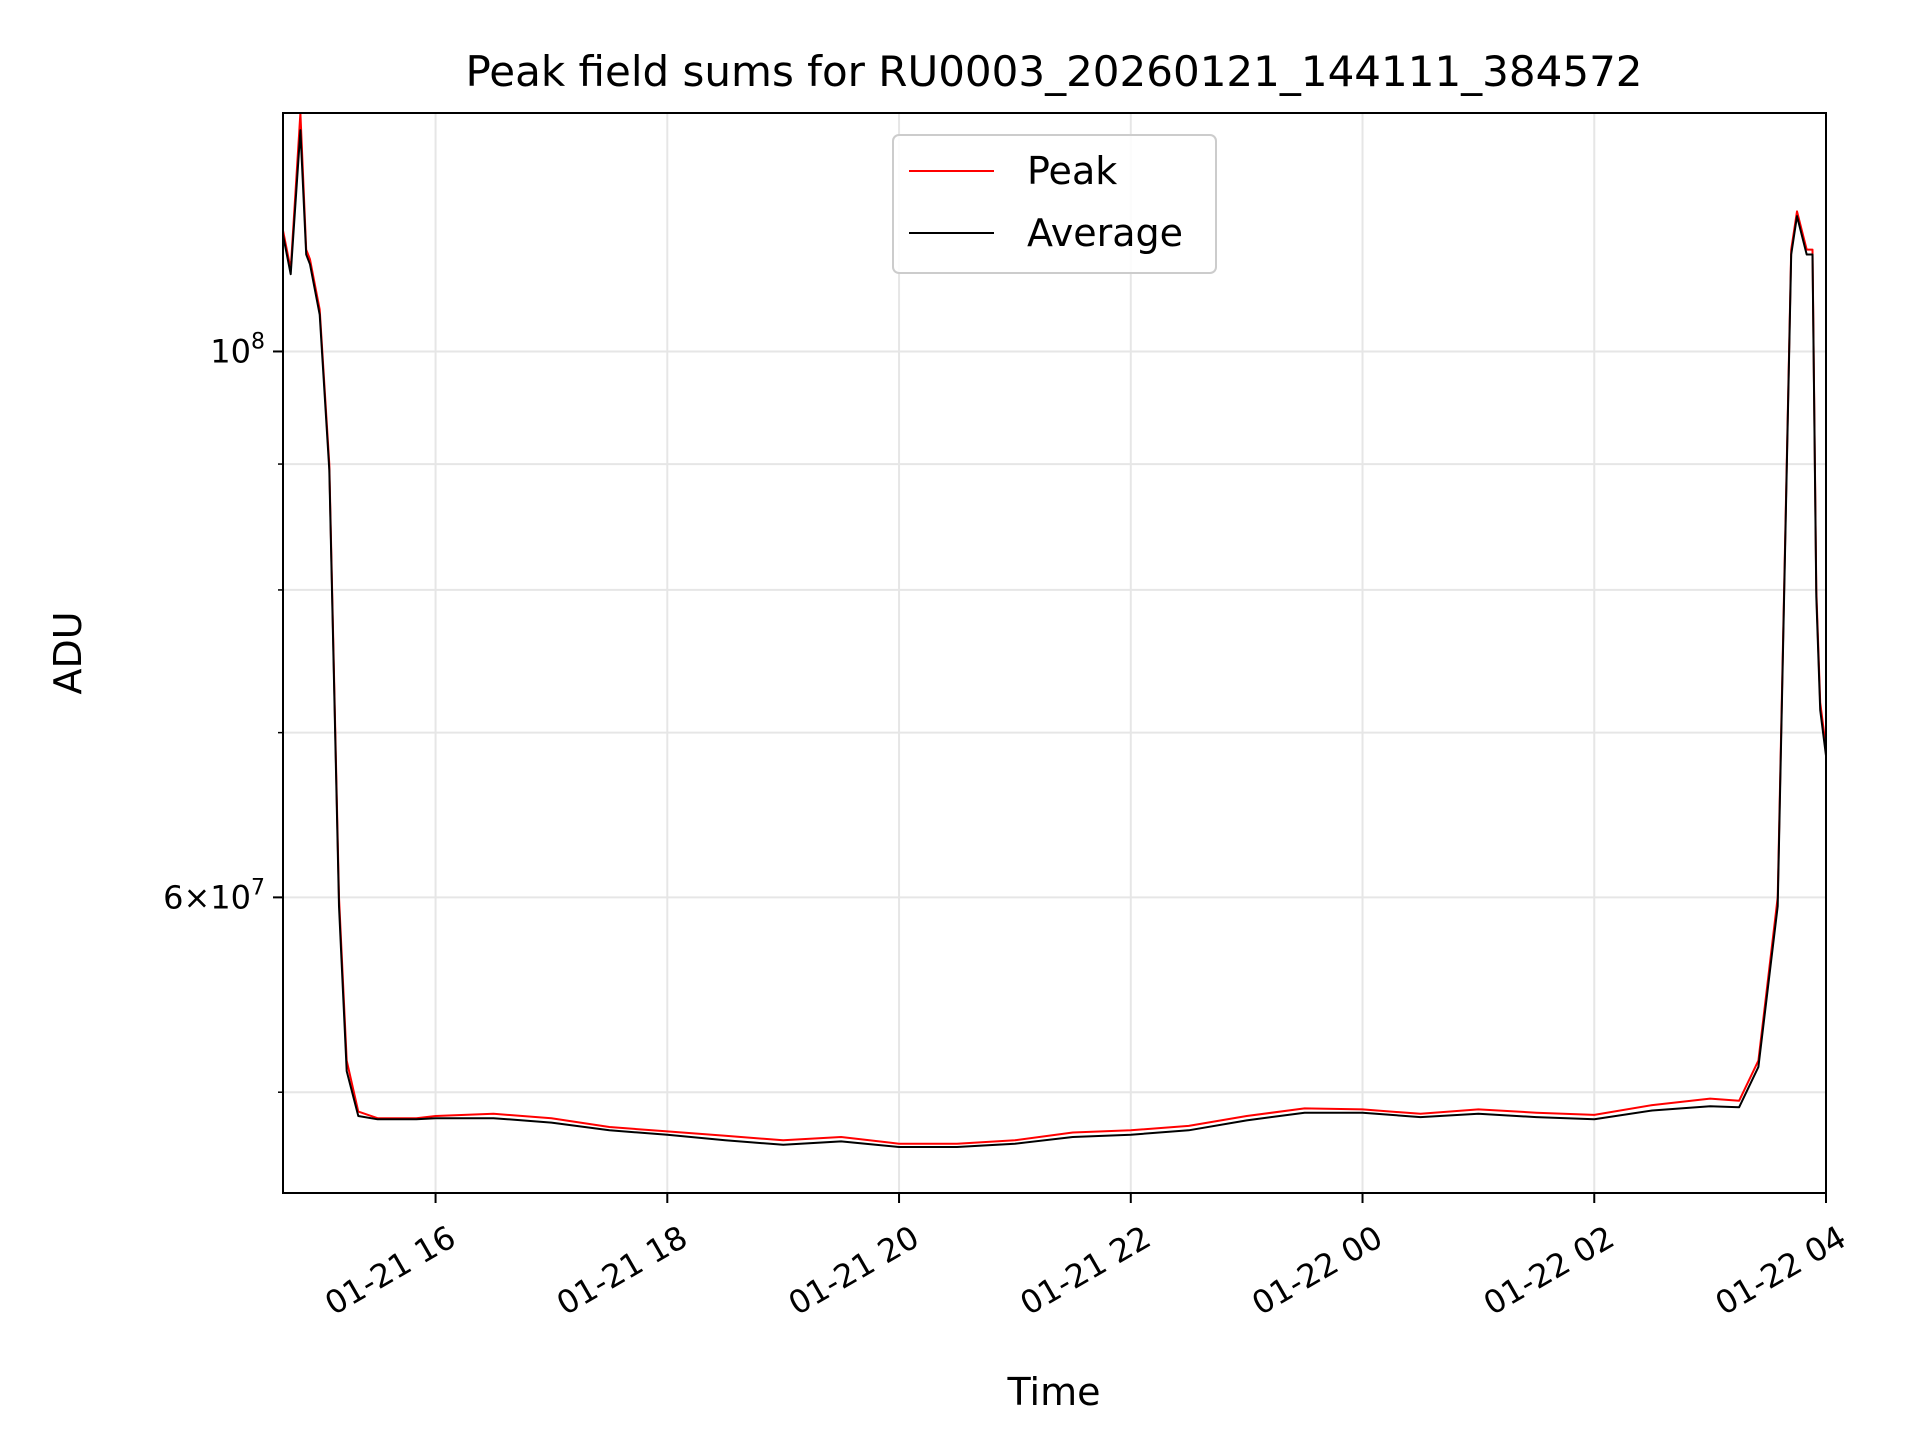 This screenshot has width=1920, height=1440. I want to click on x-tick-label: 01-22 00, so click(1317, 1270).